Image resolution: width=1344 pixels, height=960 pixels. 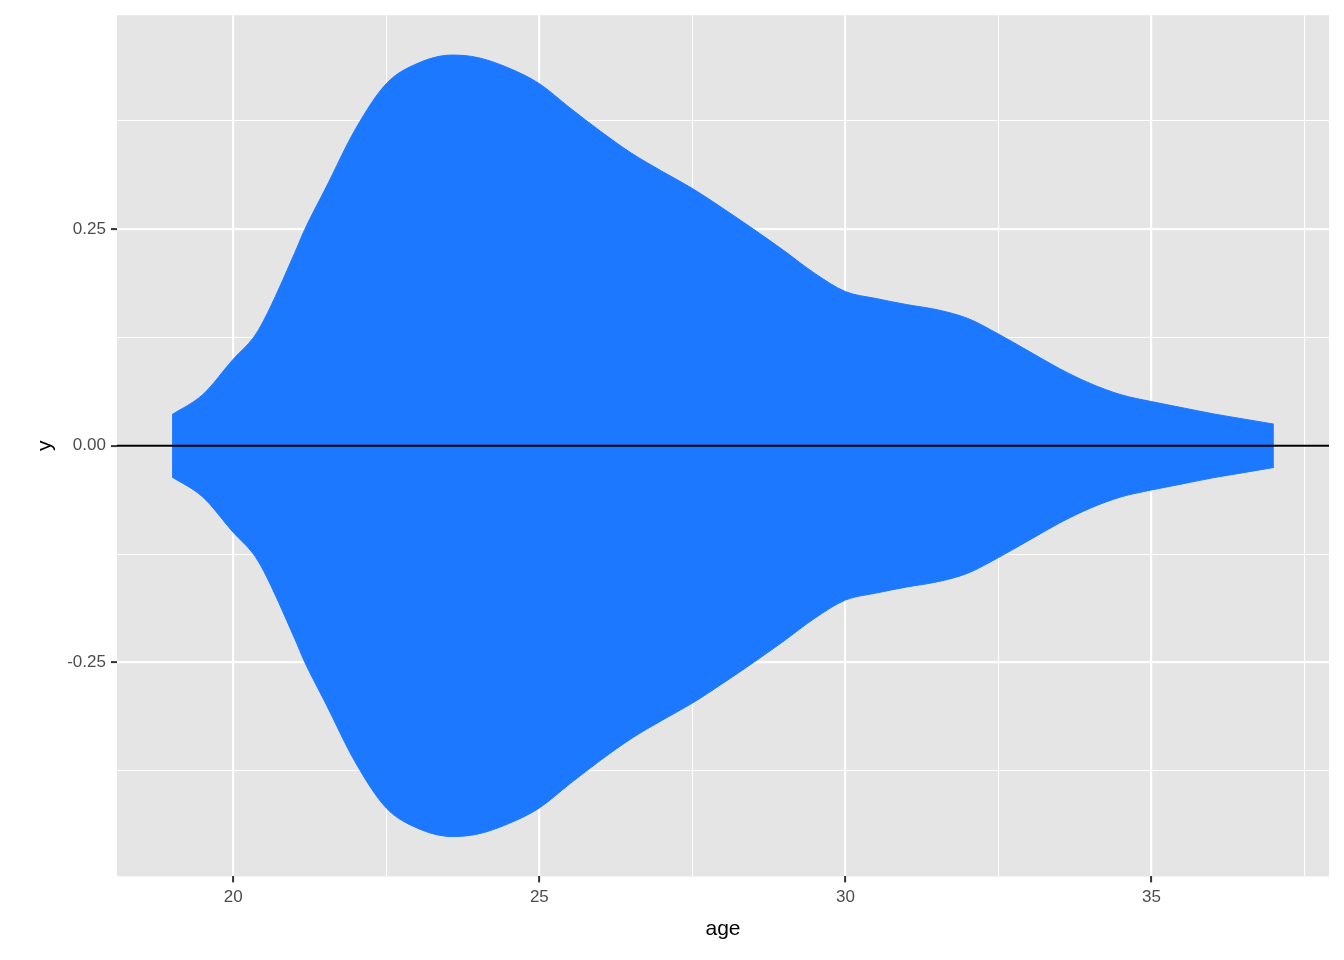 What do you see at coordinates (1151, 897) in the screenshot?
I see `x-tick-label: 35` at bounding box center [1151, 897].